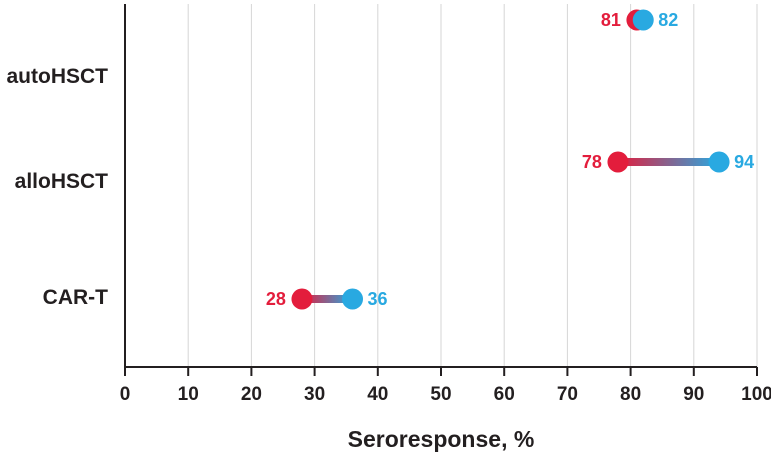 The image size is (771, 459). What do you see at coordinates (756, 394) in the screenshot?
I see `x-tick-label: 100` at bounding box center [756, 394].